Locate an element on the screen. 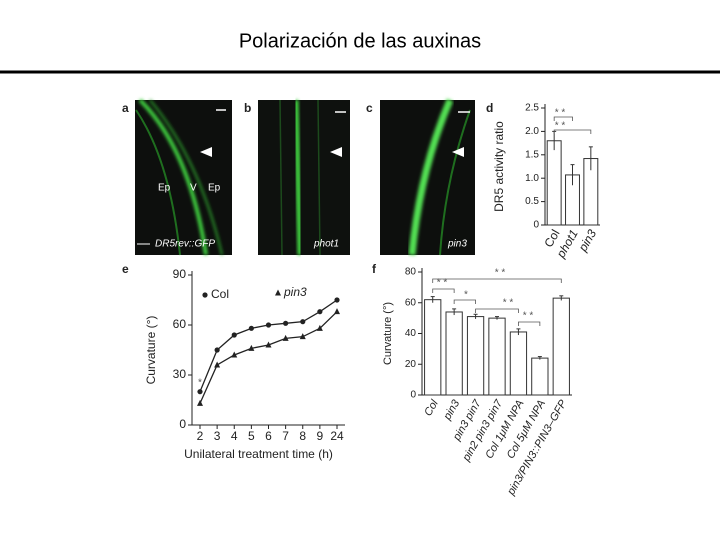  y-tick-label: 80 is located at coordinates (411, 272).